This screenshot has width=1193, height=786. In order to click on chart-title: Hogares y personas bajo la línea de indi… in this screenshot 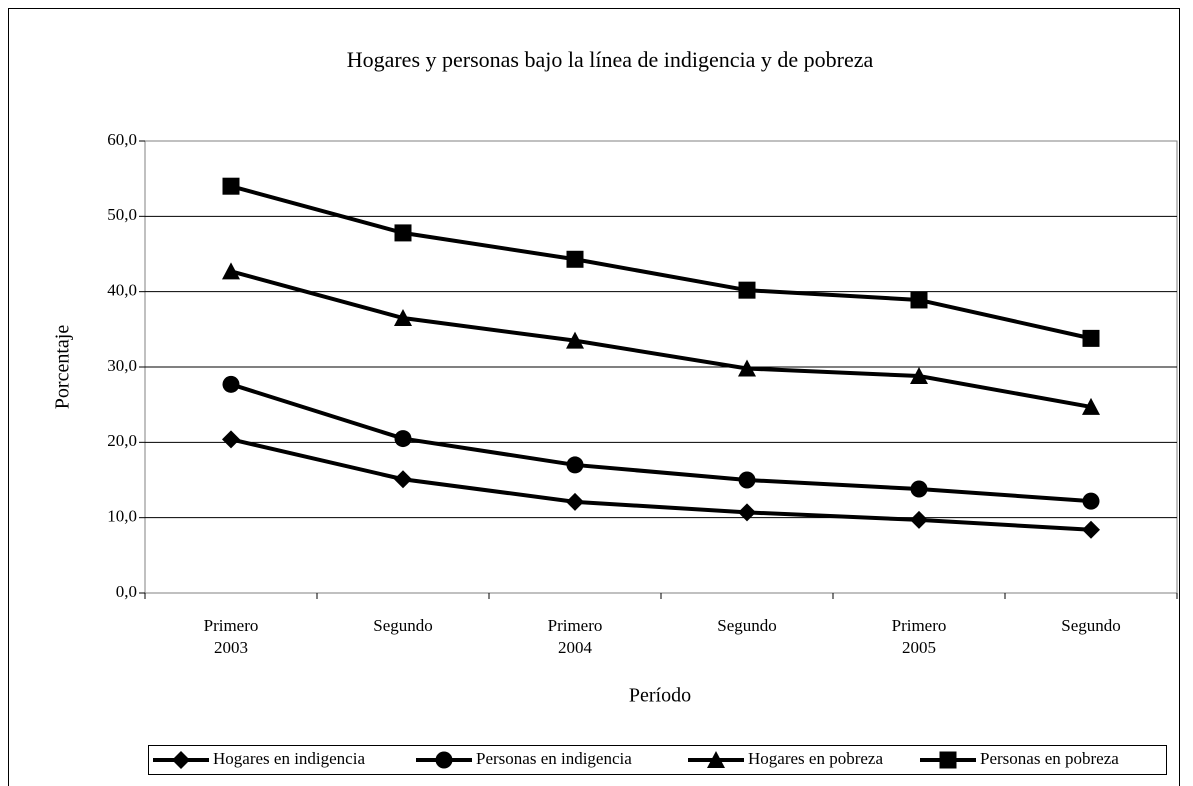, I will do `click(610, 59)`.